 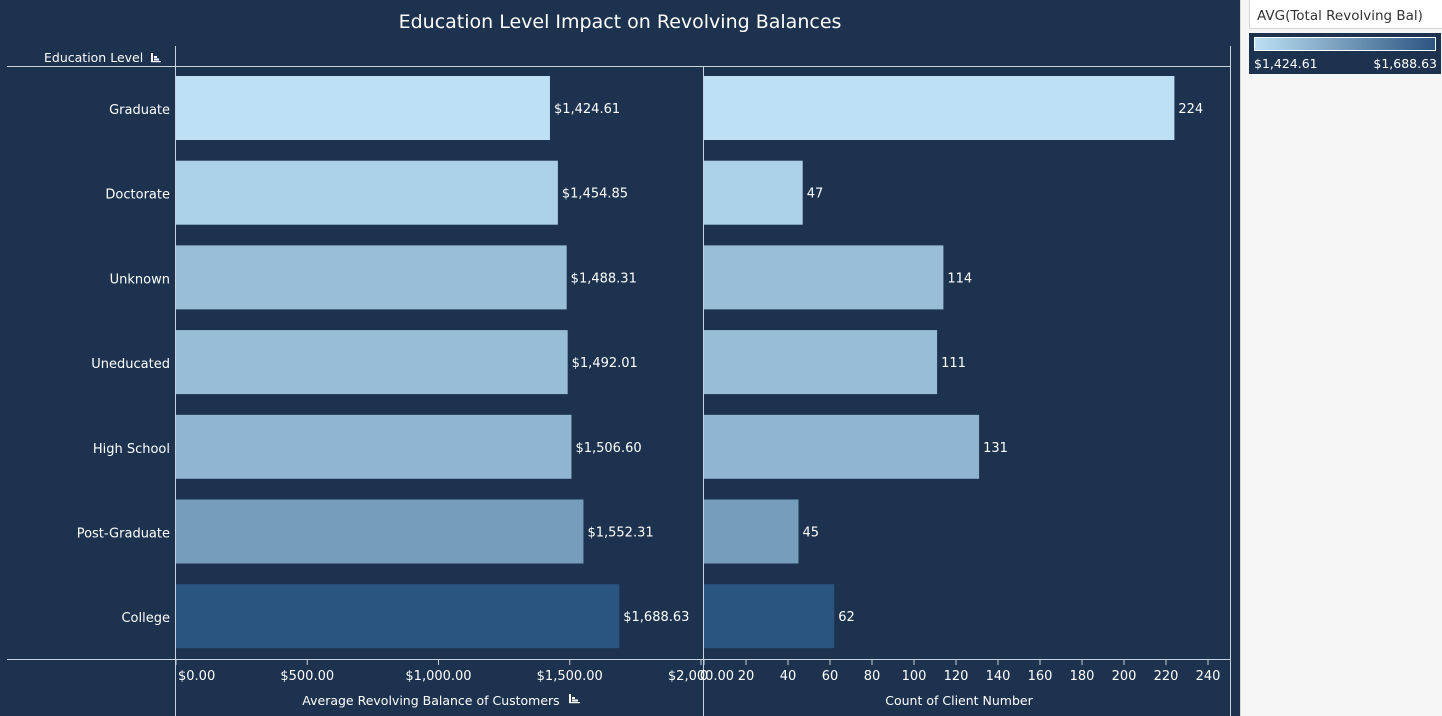 I want to click on legend-title: AVG(Total Revolving Bal), so click(x=1340, y=16).